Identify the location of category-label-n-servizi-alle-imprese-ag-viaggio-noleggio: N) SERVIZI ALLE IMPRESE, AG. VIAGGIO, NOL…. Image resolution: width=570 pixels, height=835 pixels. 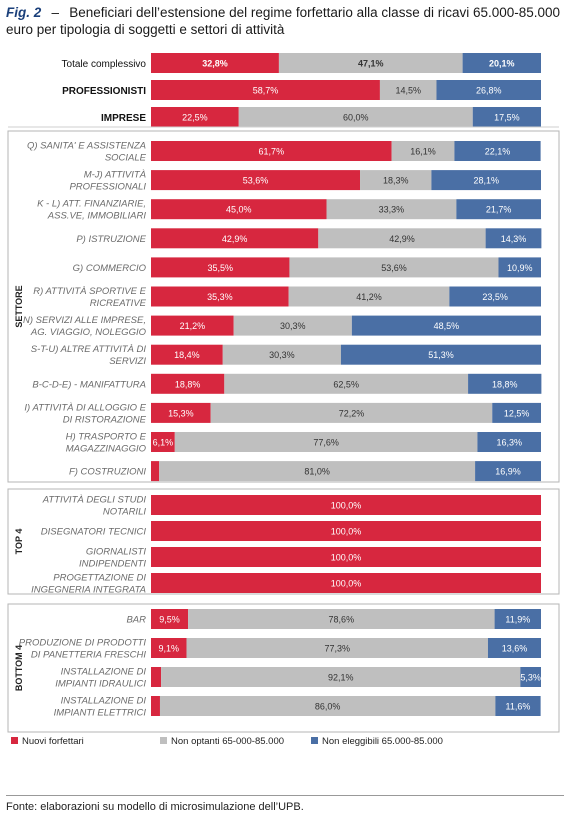
(85, 326).